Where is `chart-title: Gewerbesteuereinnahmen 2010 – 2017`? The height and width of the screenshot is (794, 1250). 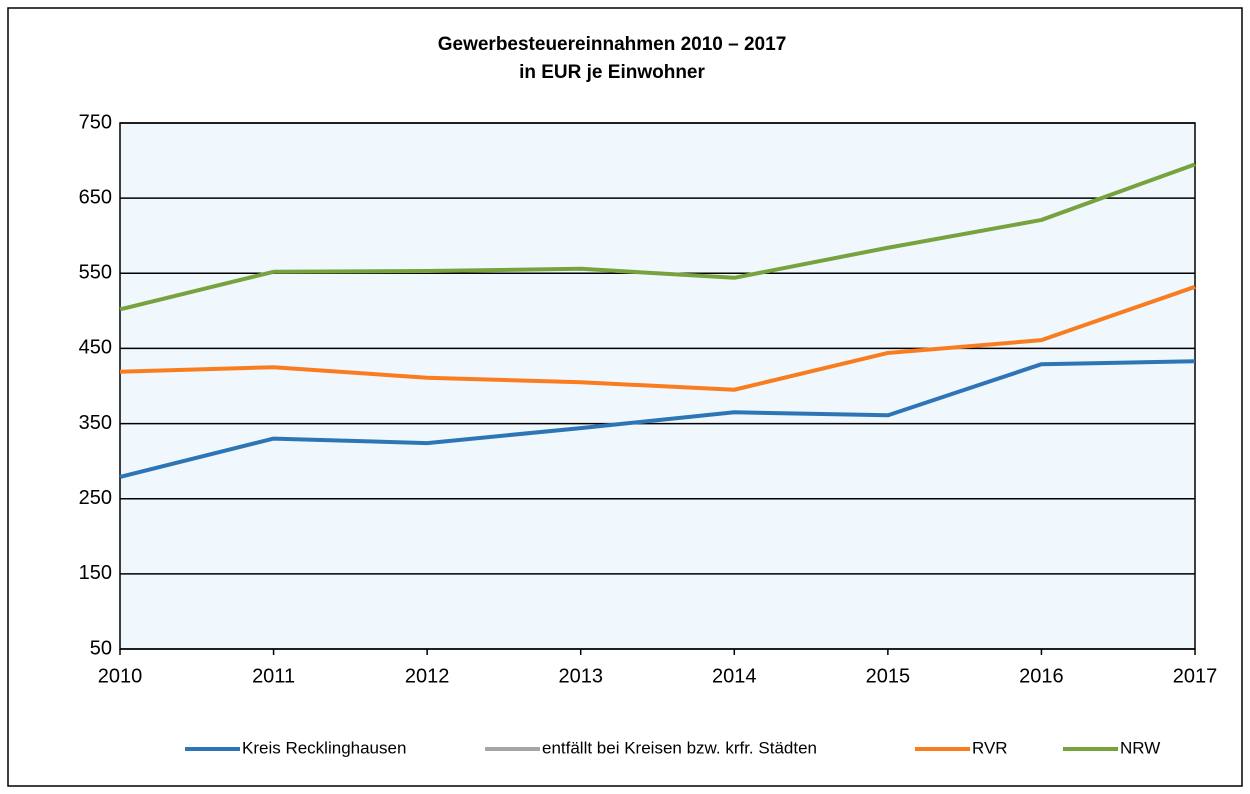
chart-title: Gewerbesteuereinnahmen 2010 – 2017 is located at coordinates (612, 44).